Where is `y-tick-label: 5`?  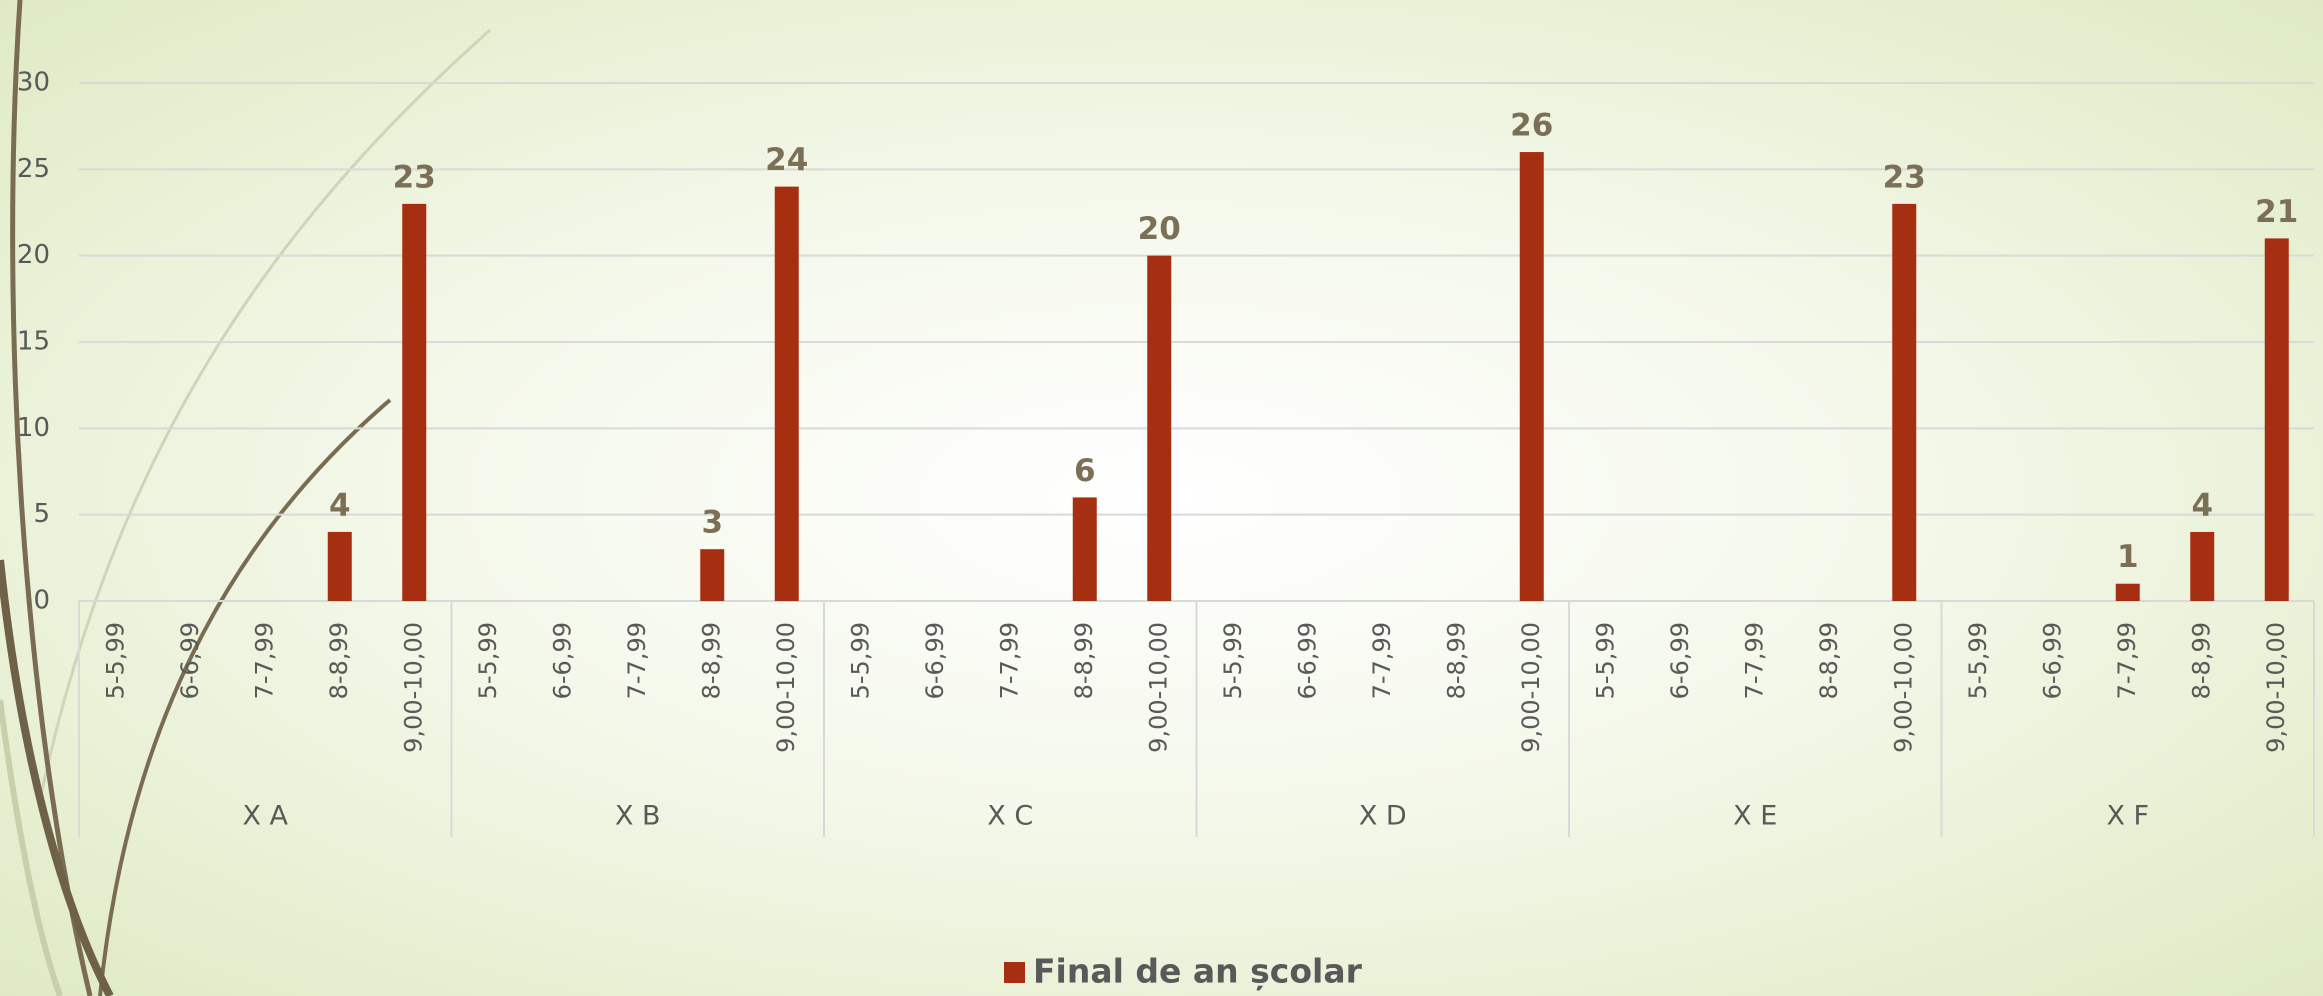
y-tick-label: 5 is located at coordinates (41, 514).